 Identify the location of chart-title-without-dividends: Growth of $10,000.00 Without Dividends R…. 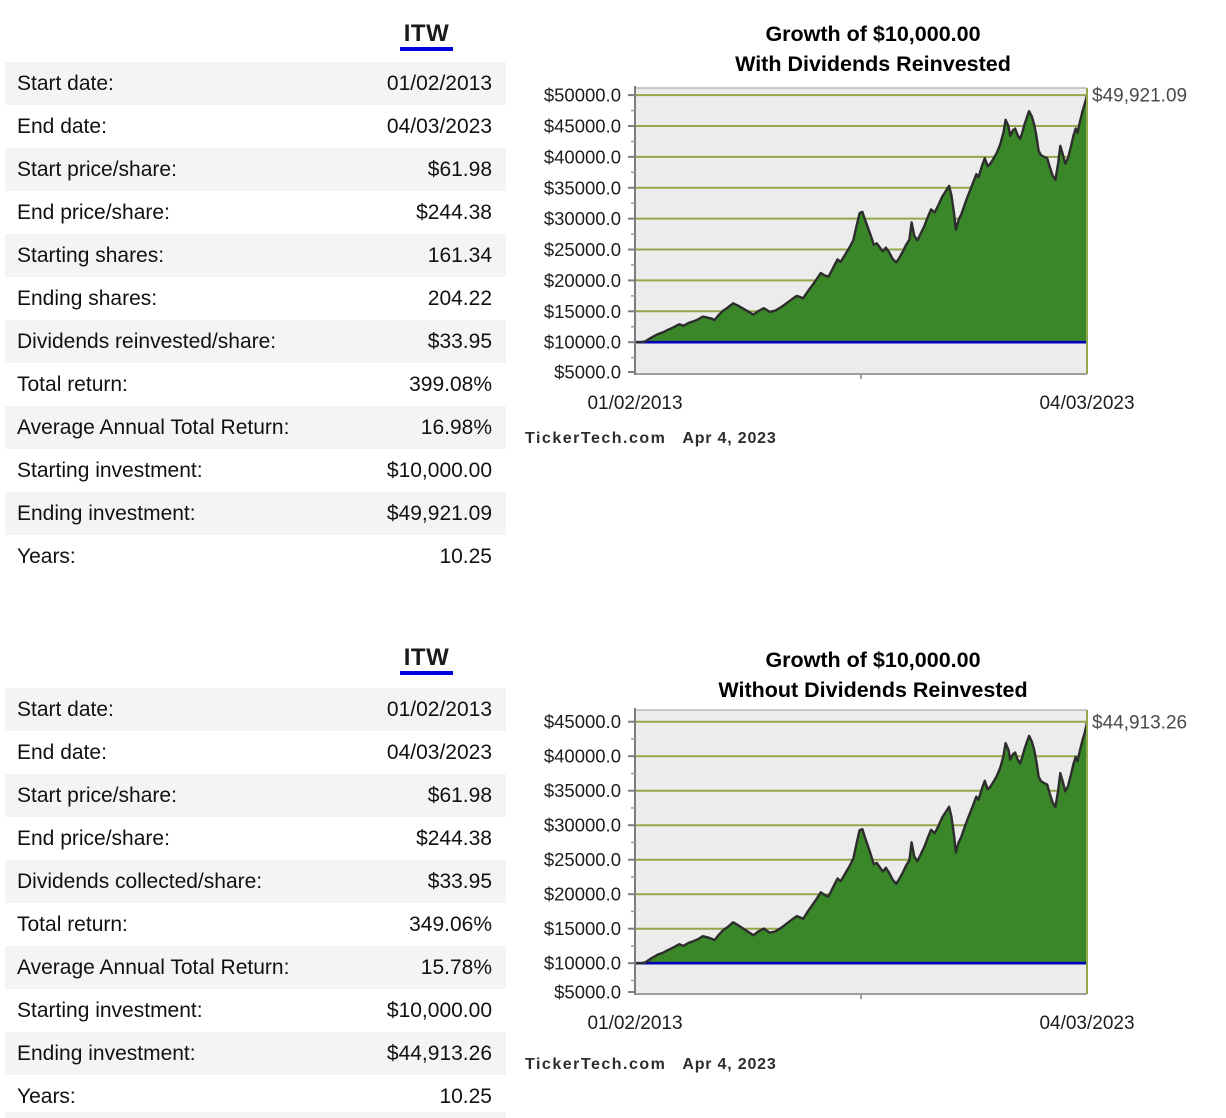
(873, 675).